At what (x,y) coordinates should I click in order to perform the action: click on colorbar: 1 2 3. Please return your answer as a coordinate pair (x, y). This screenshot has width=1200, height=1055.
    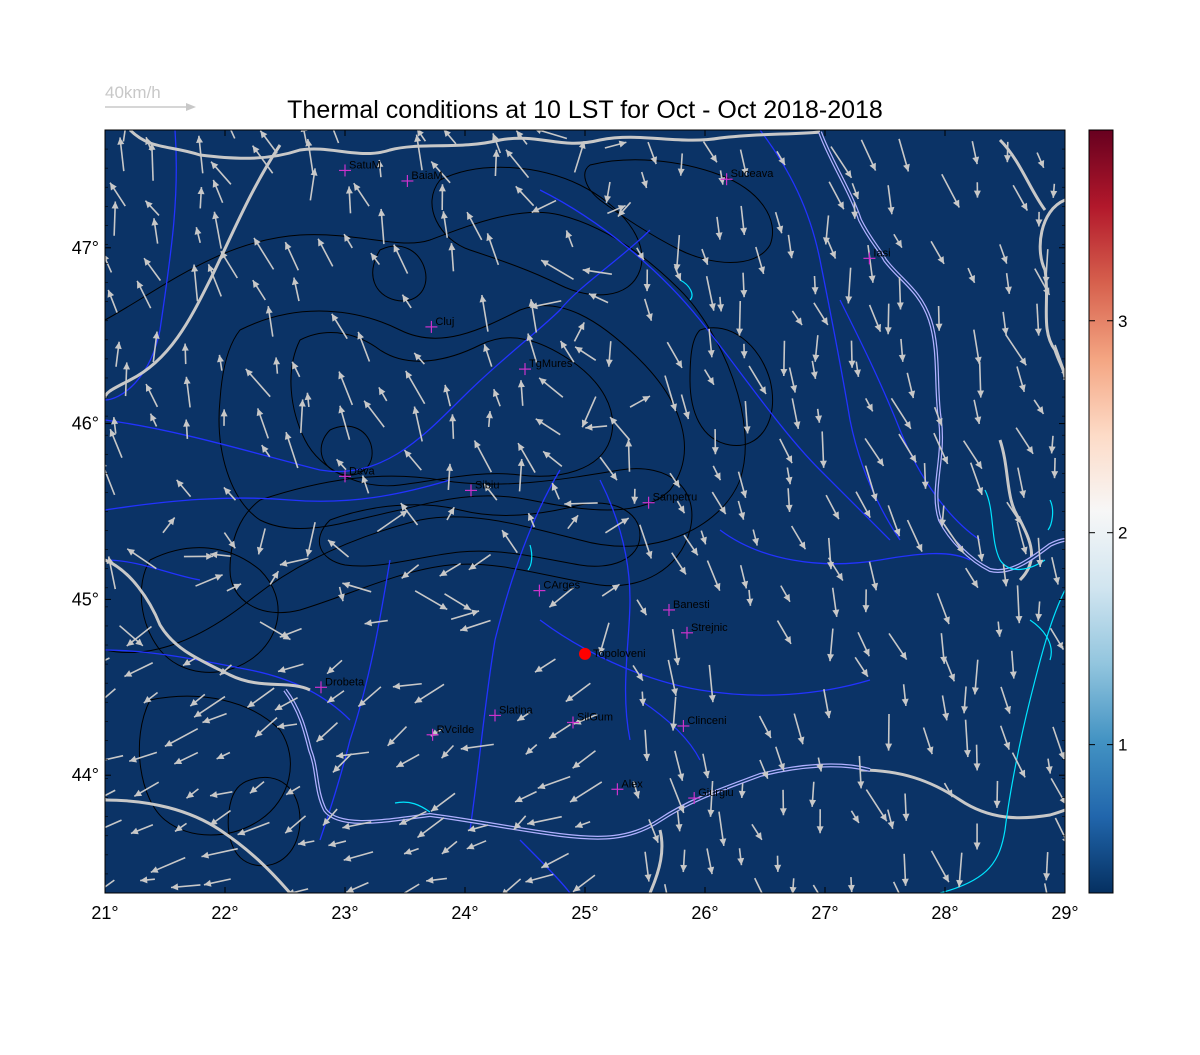
    Looking at the image, I should click on (1108, 511).